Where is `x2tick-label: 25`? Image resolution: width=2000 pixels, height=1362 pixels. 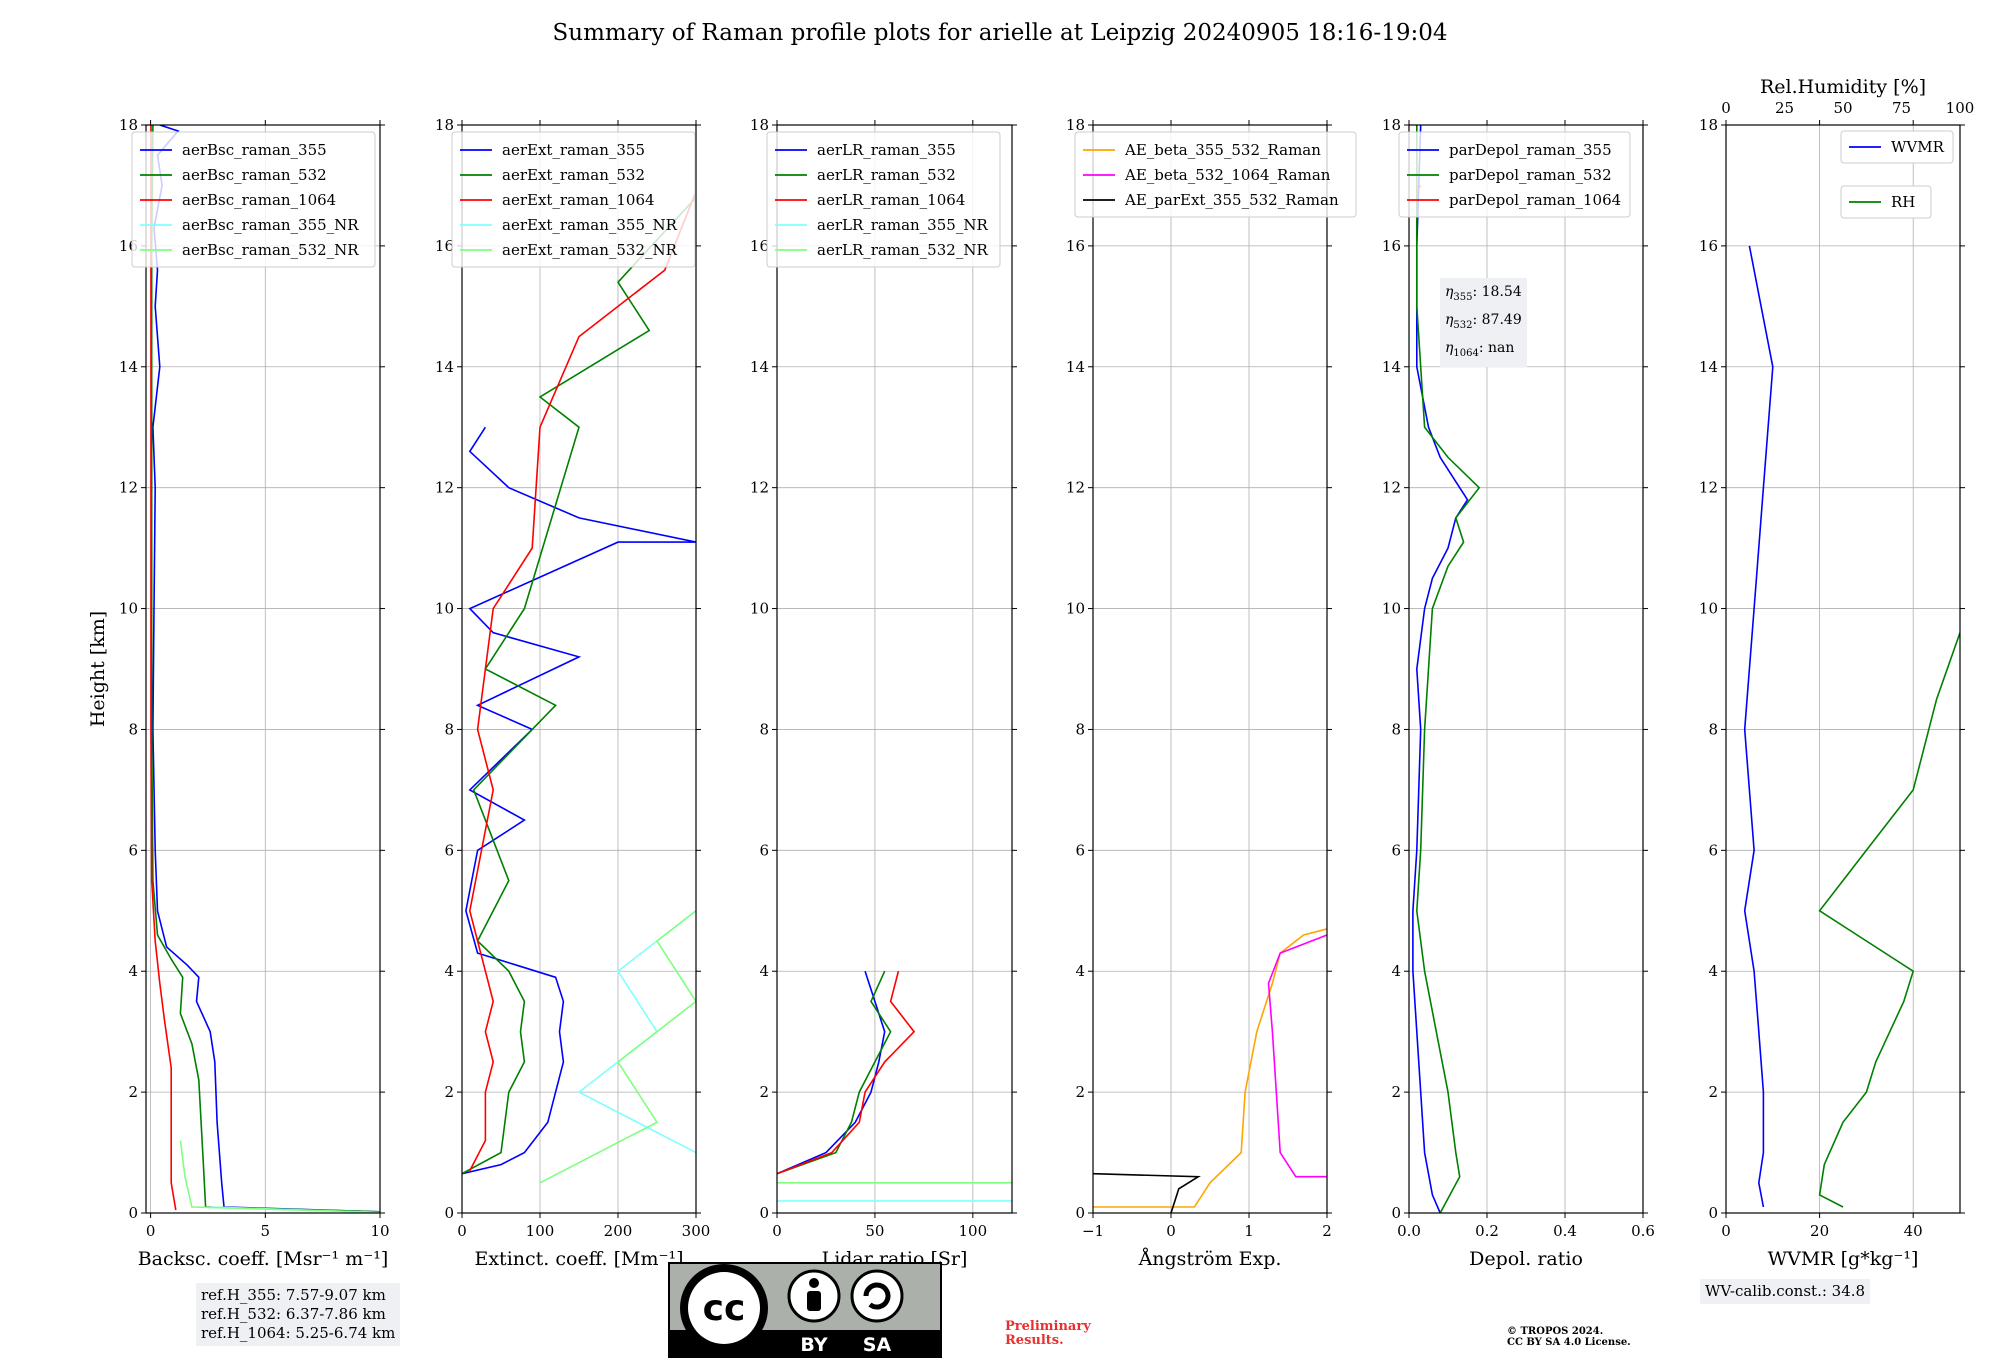
x2tick-label: 25 is located at coordinates (1784, 108).